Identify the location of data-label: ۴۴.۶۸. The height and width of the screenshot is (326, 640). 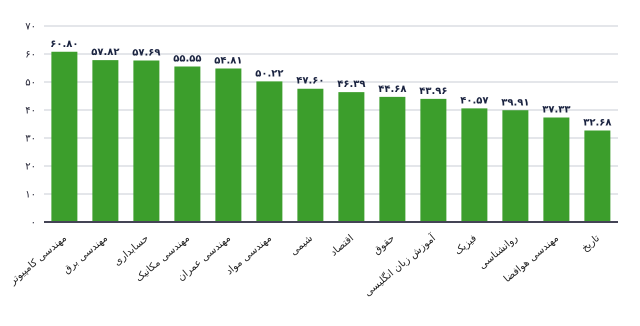
(392, 89).